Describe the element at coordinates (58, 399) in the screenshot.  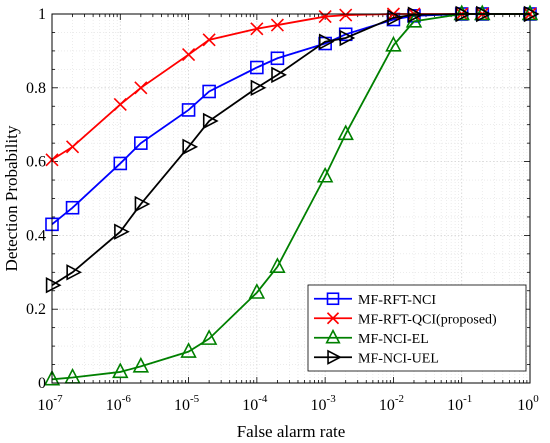
I see `x-tick-label-exponent: -7` at that location.